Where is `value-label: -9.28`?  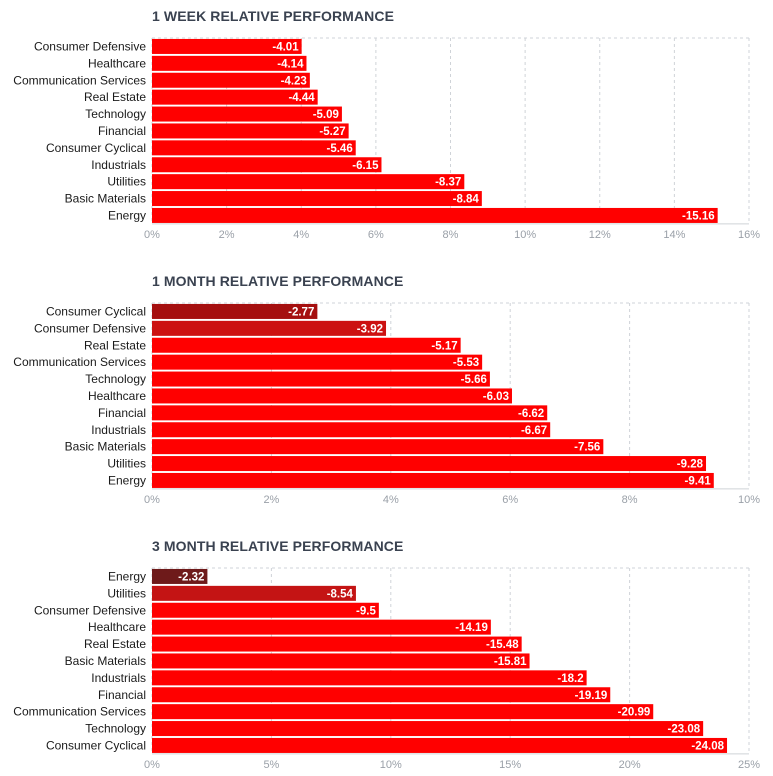 value-label: -9.28 is located at coordinates (690, 465).